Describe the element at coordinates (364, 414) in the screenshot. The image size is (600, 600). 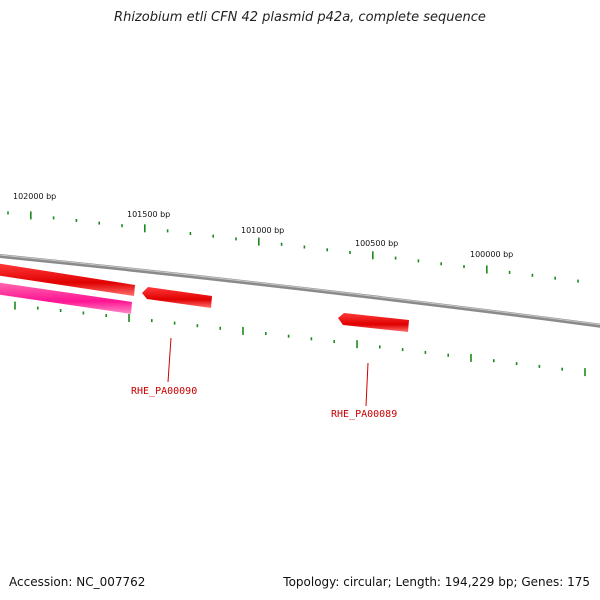
I see `gene-label-rhe-pa00089: RHE_PA00089` at that location.